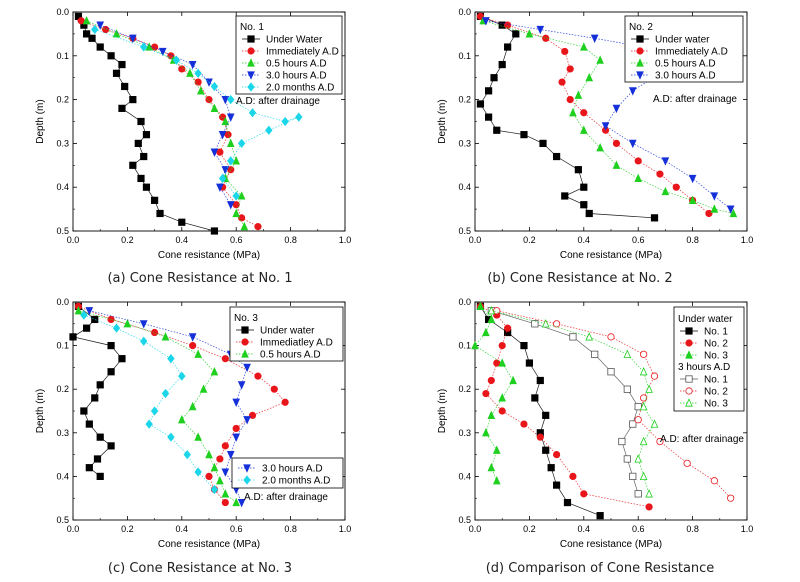 This screenshot has height=582, width=800. I want to click on legend-group-label: 3 hours A.D, so click(704, 367).